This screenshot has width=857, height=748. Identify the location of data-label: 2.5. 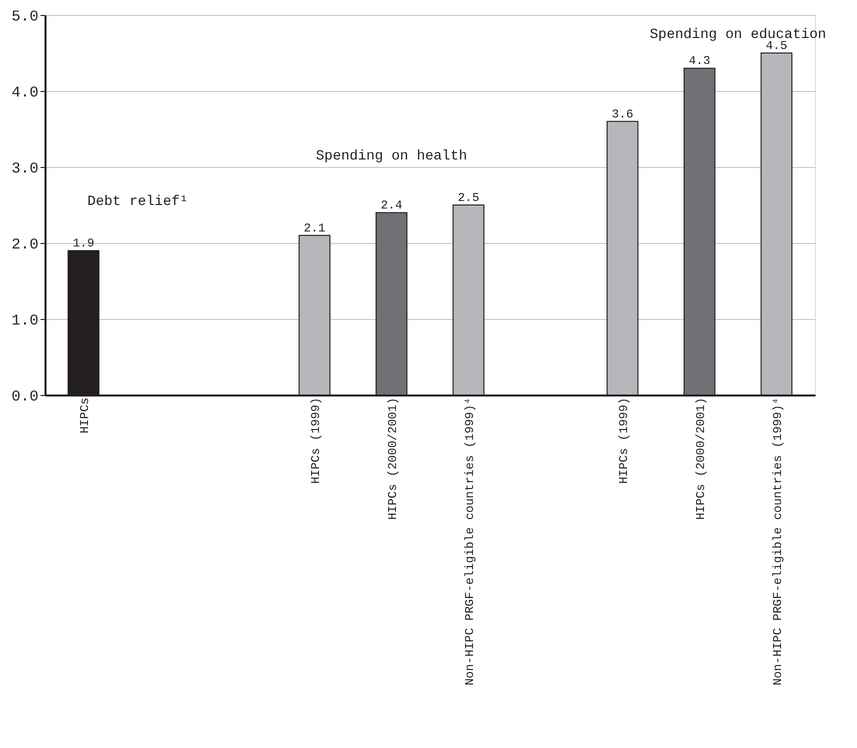
(469, 198).